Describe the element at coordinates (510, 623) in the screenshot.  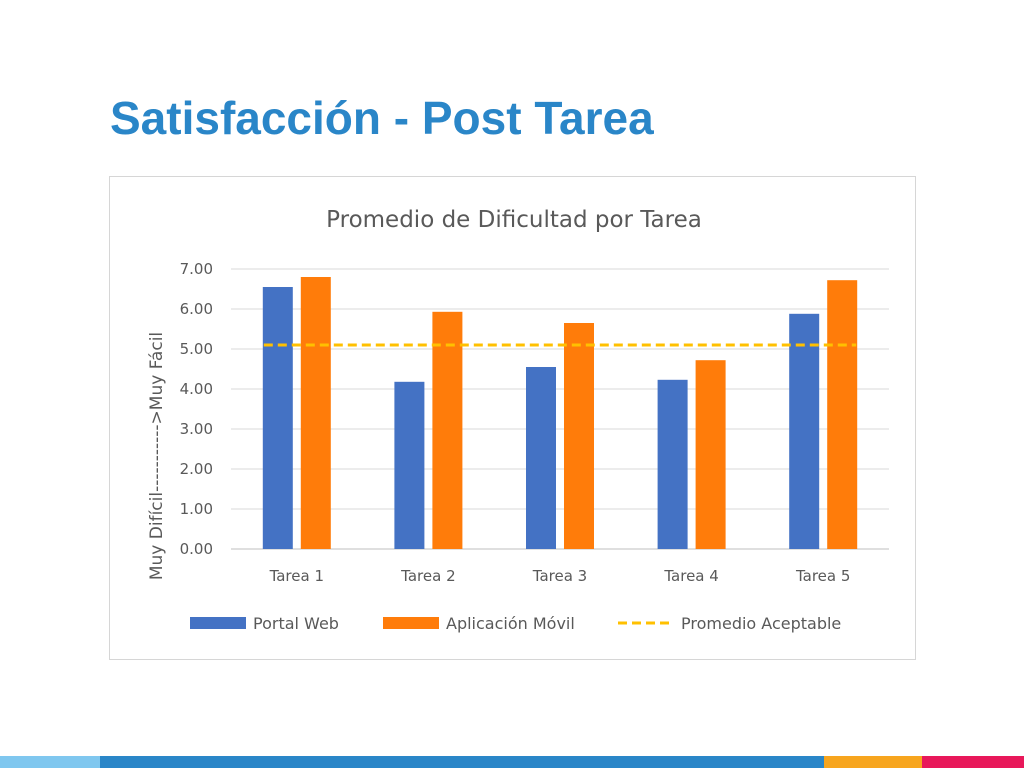
I see `legend-label: Aplicación Móvil` at that location.